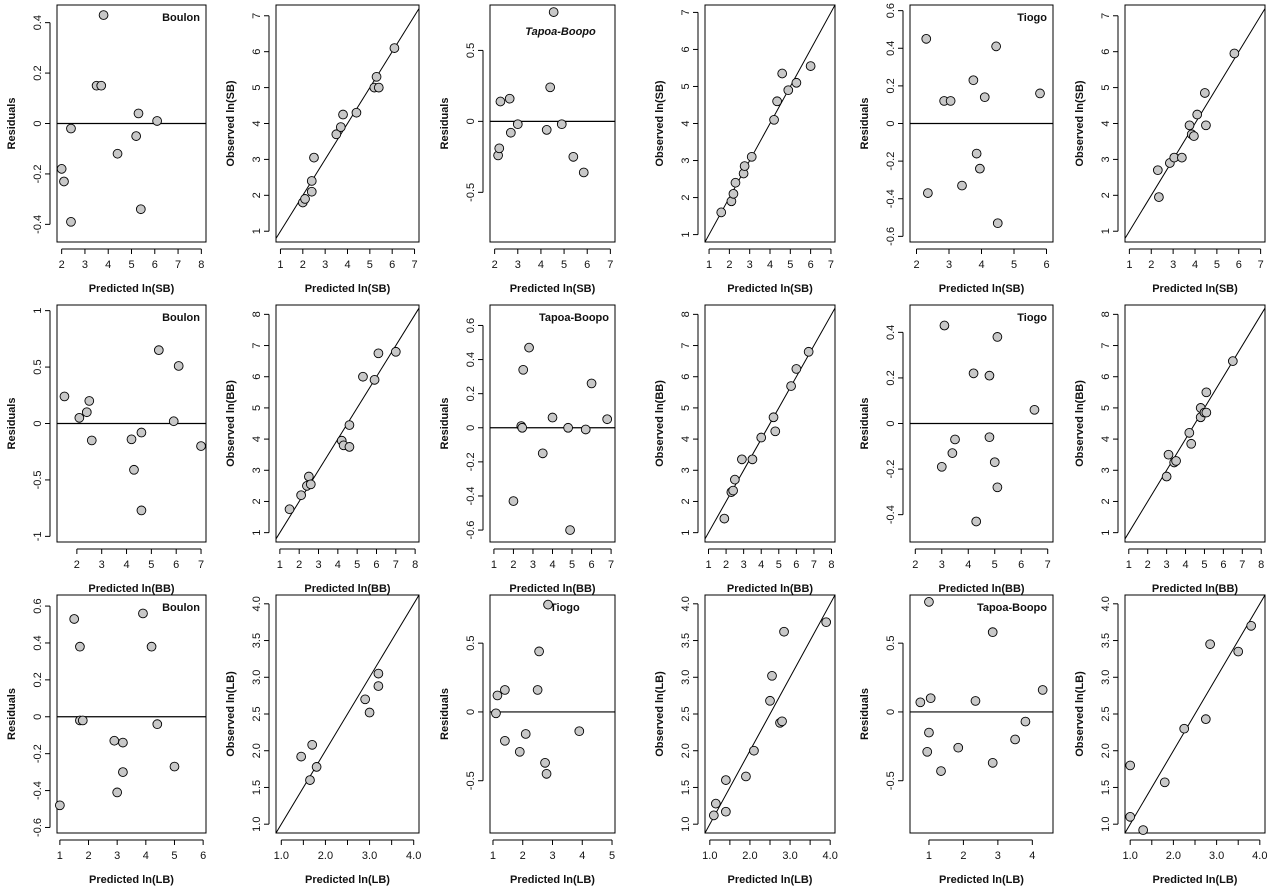 The image size is (1280, 886). Describe the element at coordinates (686, 314) in the screenshot. I see `y-tick-label: 8` at that location.